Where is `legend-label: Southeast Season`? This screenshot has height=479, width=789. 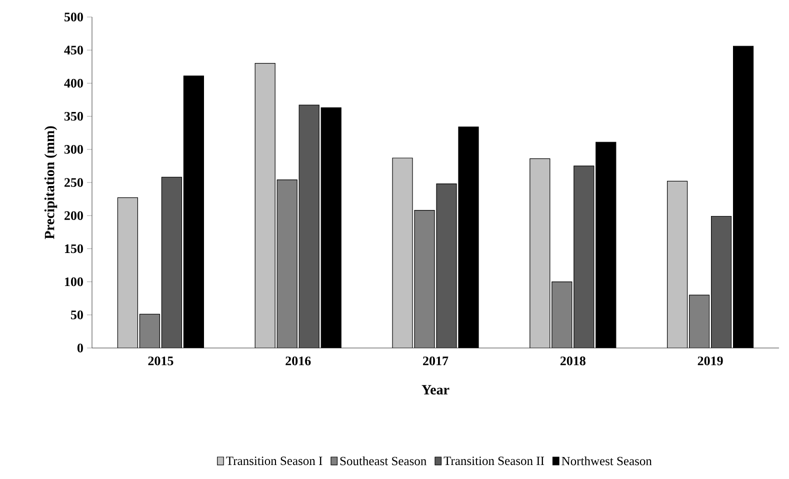 legend-label: Southeast Season is located at coordinates (383, 461).